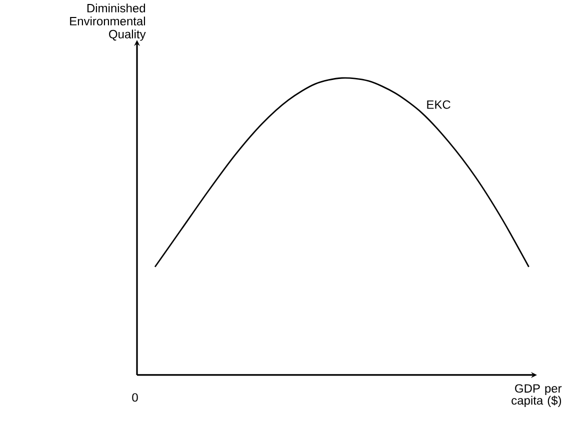 This screenshot has height=430, width=568. Describe the element at coordinates (438, 104) in the screenshot. I see `series-label: EKC` at that location.